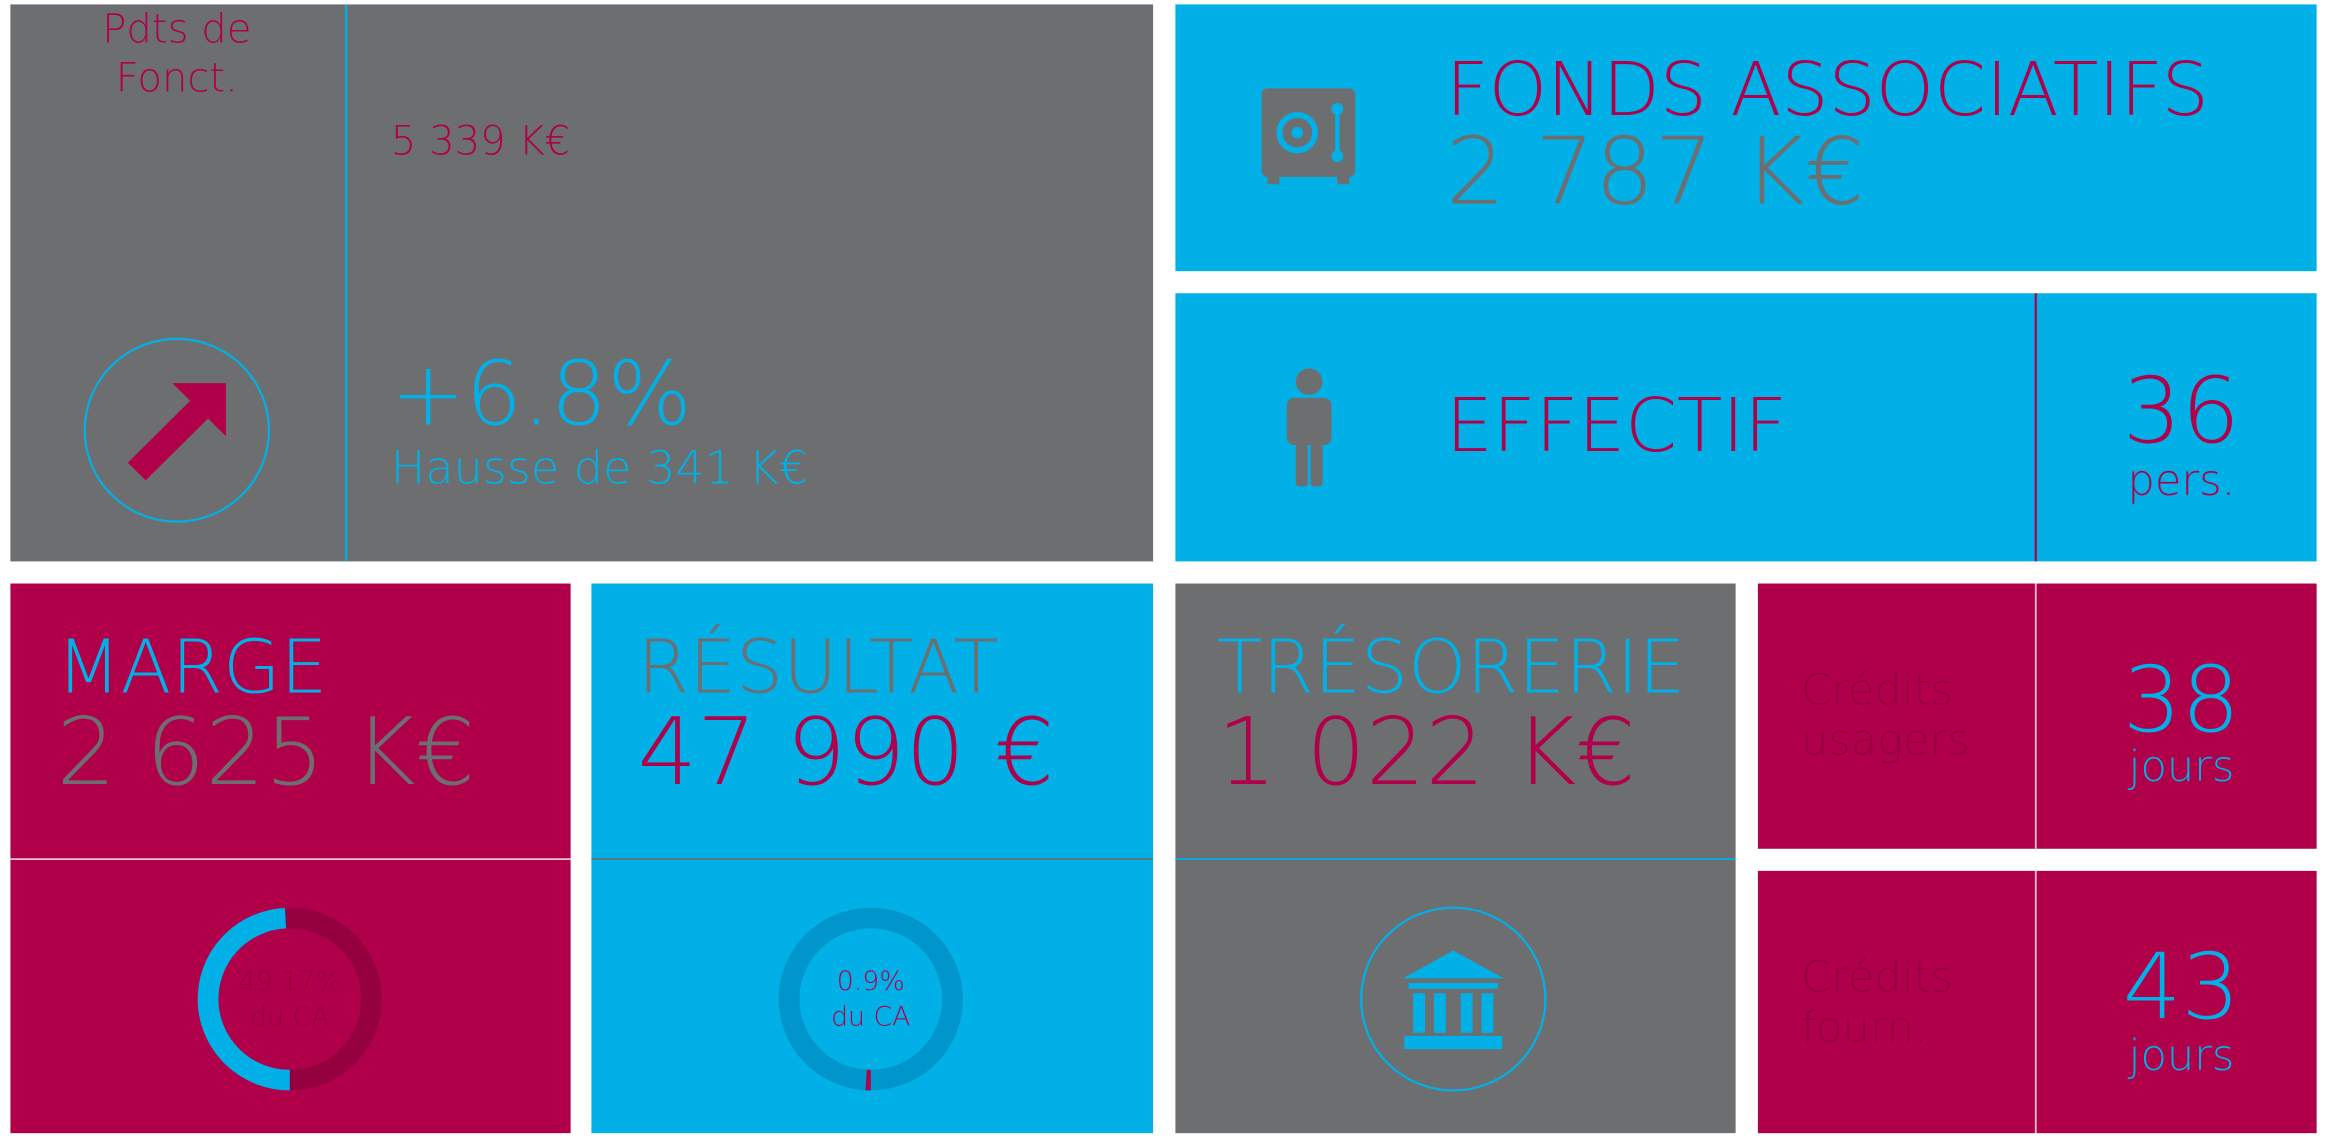 This screenshot has height=1142, width=2330. What do you see at coordinates (1827, 90) in the screenshot?
I see `title: FONDS ASSOCIATIFS` at bounding box center [1827, 90].